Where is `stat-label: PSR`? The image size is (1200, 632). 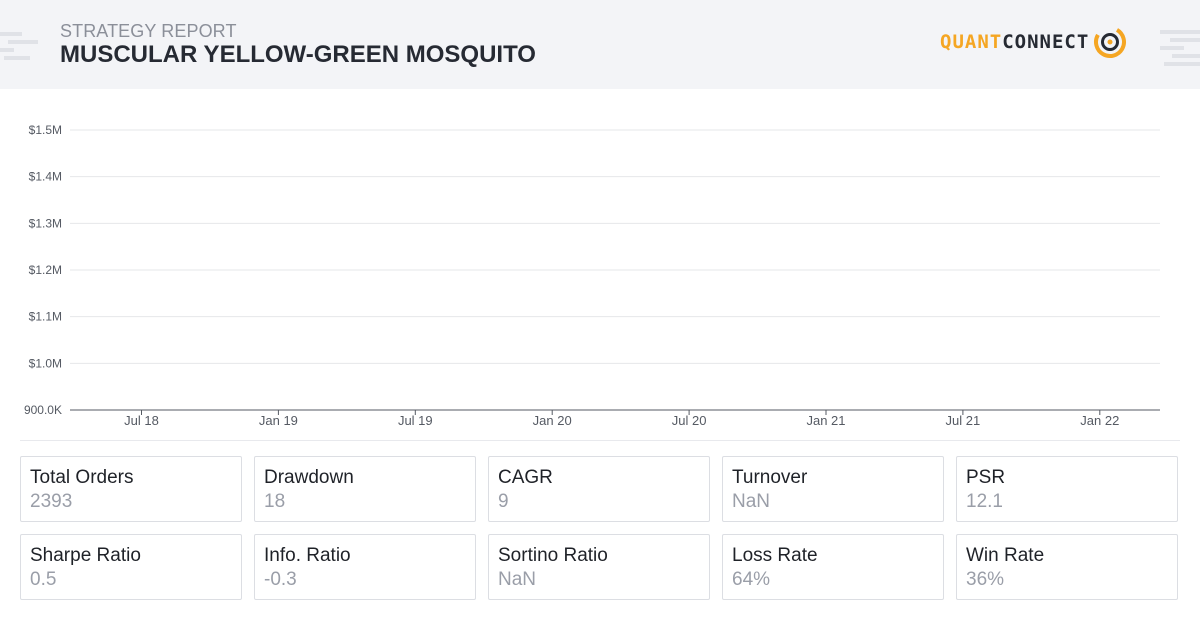 stat-label: PSR is located at coordinates (986, 477).